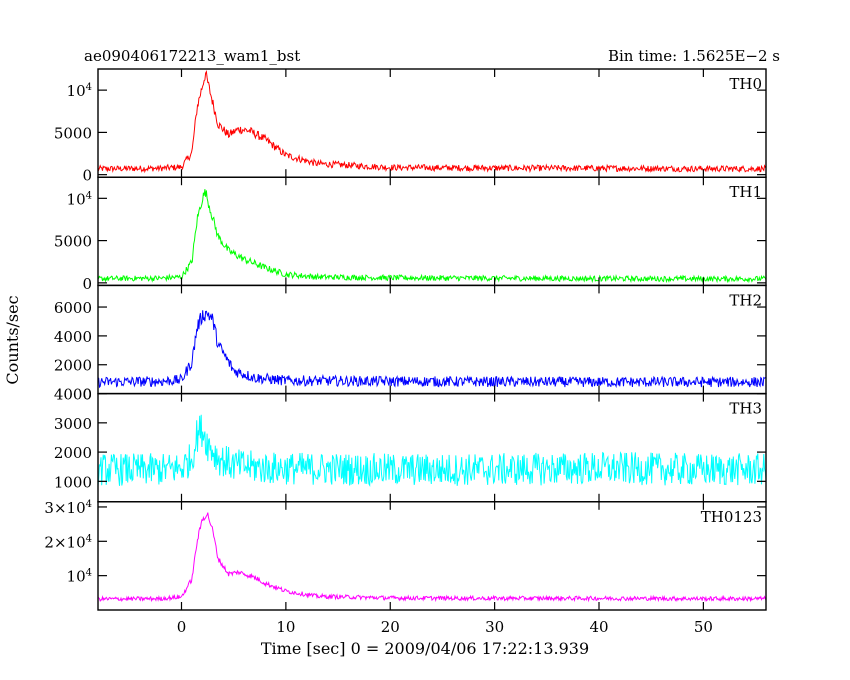  Describe the element at coordinates (192, 56) in the screenshot. I see `header-title: ae090406172213_wam1_bst` at that location.